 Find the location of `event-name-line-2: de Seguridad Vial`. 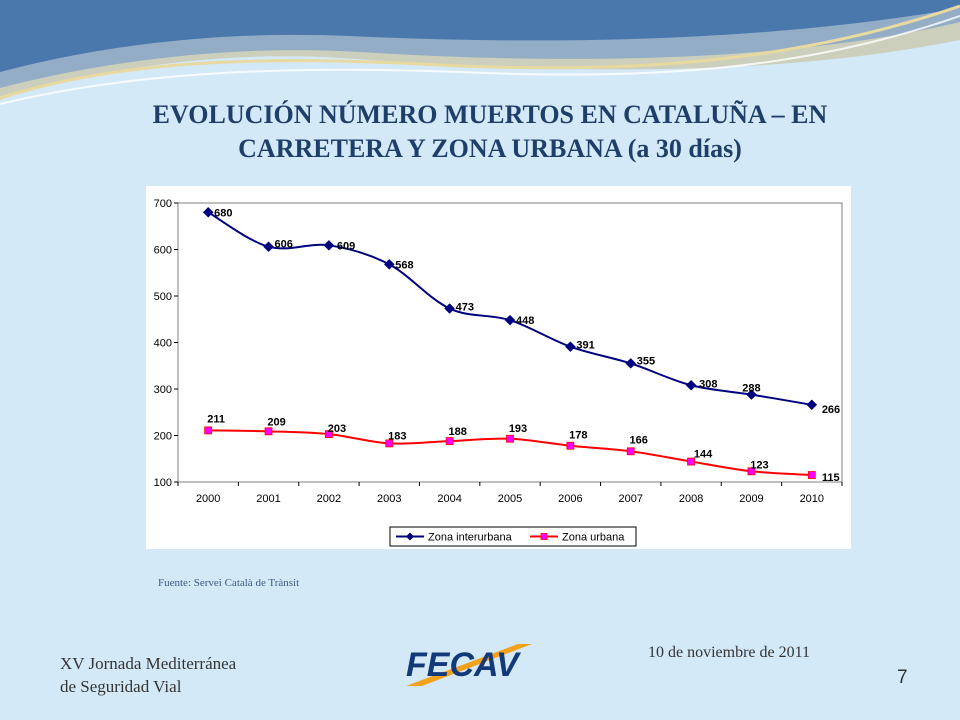

event-name-line-2: de Seguridad Vial is located at coordinates (121, 686).